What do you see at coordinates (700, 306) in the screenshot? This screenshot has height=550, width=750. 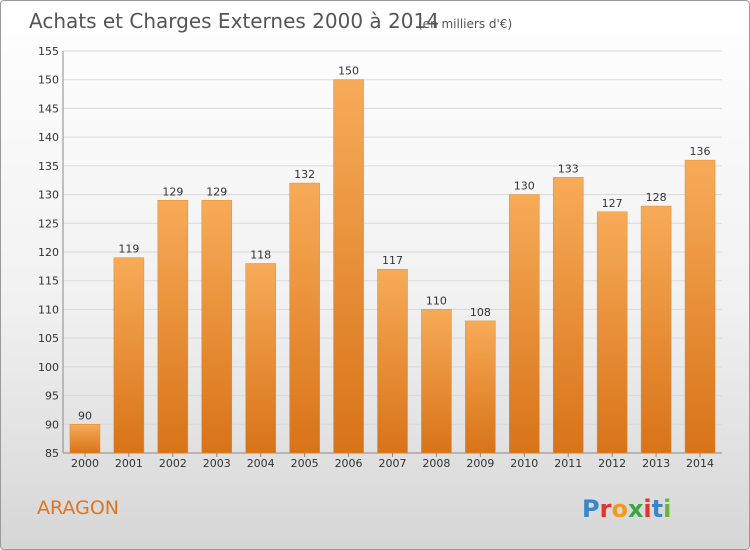 I see `bar-2014` at bounding box center [700, 306].